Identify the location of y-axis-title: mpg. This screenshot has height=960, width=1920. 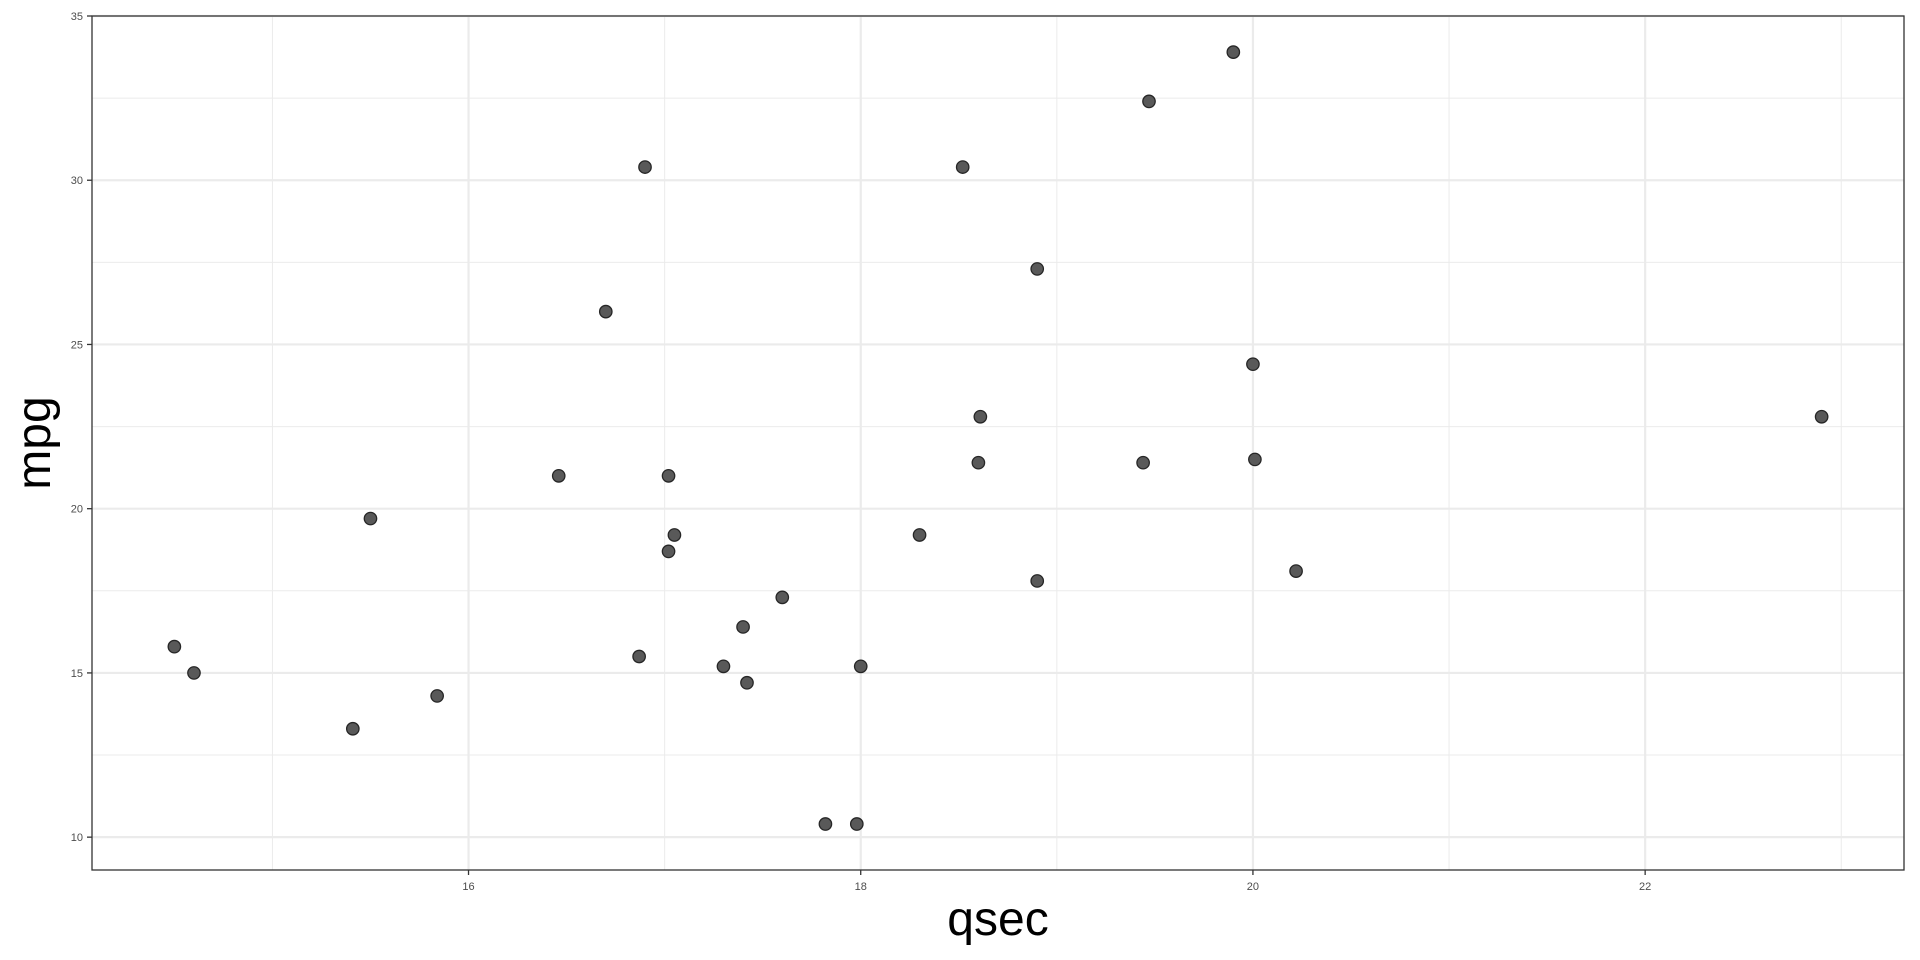
(34, 442).